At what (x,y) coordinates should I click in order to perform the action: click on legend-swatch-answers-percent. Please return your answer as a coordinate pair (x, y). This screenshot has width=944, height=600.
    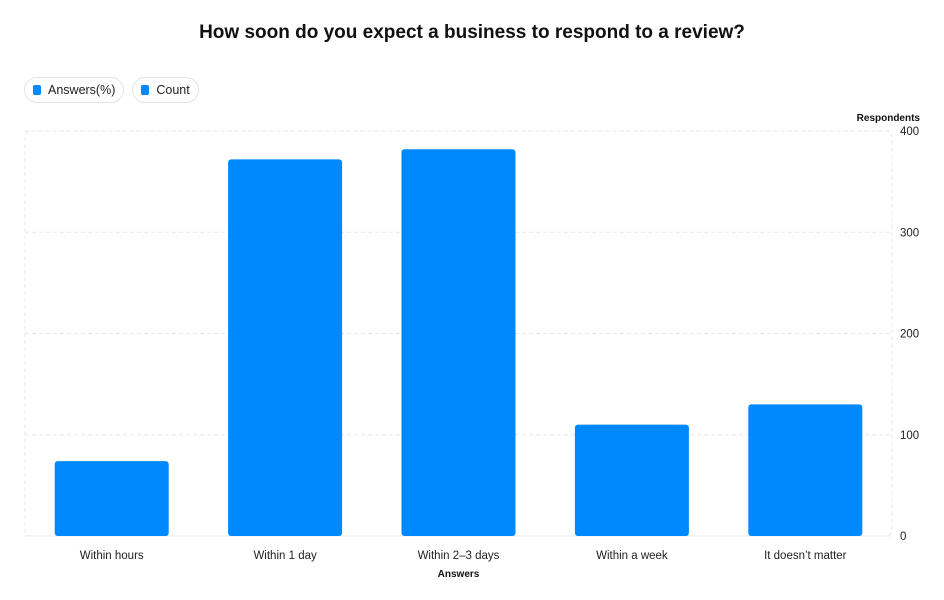
    Looking at the image, I should click on (37, 90).